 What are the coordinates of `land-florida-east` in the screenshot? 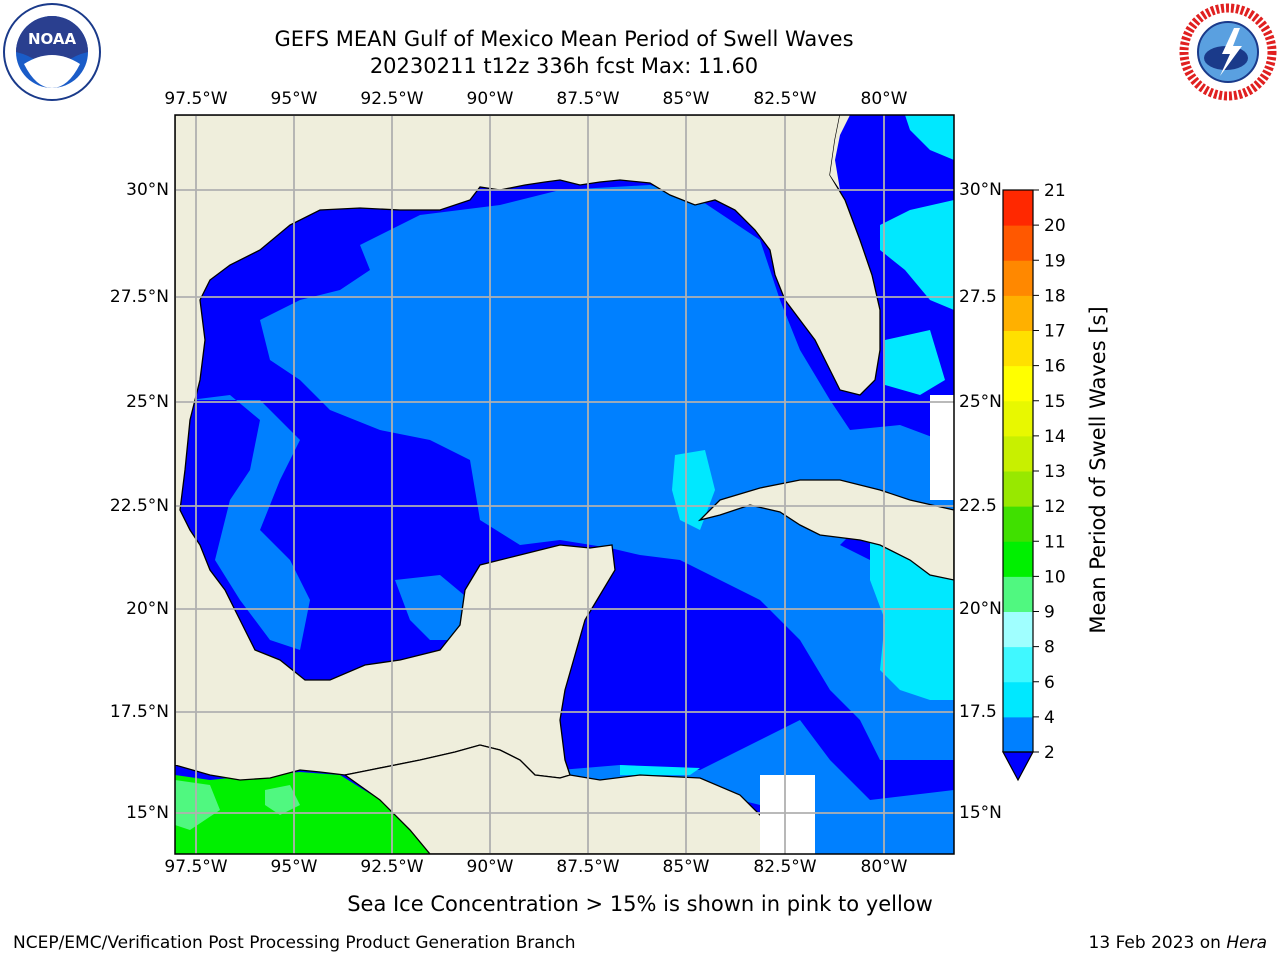 It's located at (840, 152).